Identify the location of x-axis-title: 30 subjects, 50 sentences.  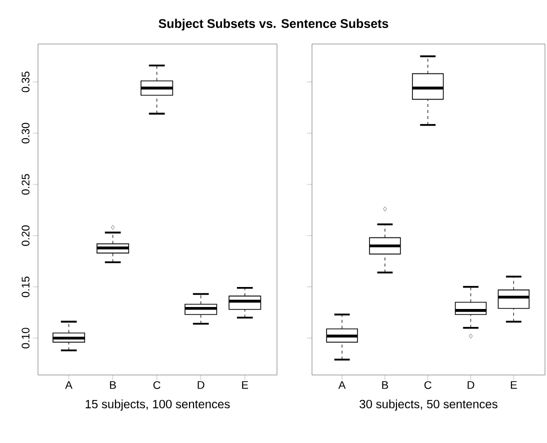
(429, 405).